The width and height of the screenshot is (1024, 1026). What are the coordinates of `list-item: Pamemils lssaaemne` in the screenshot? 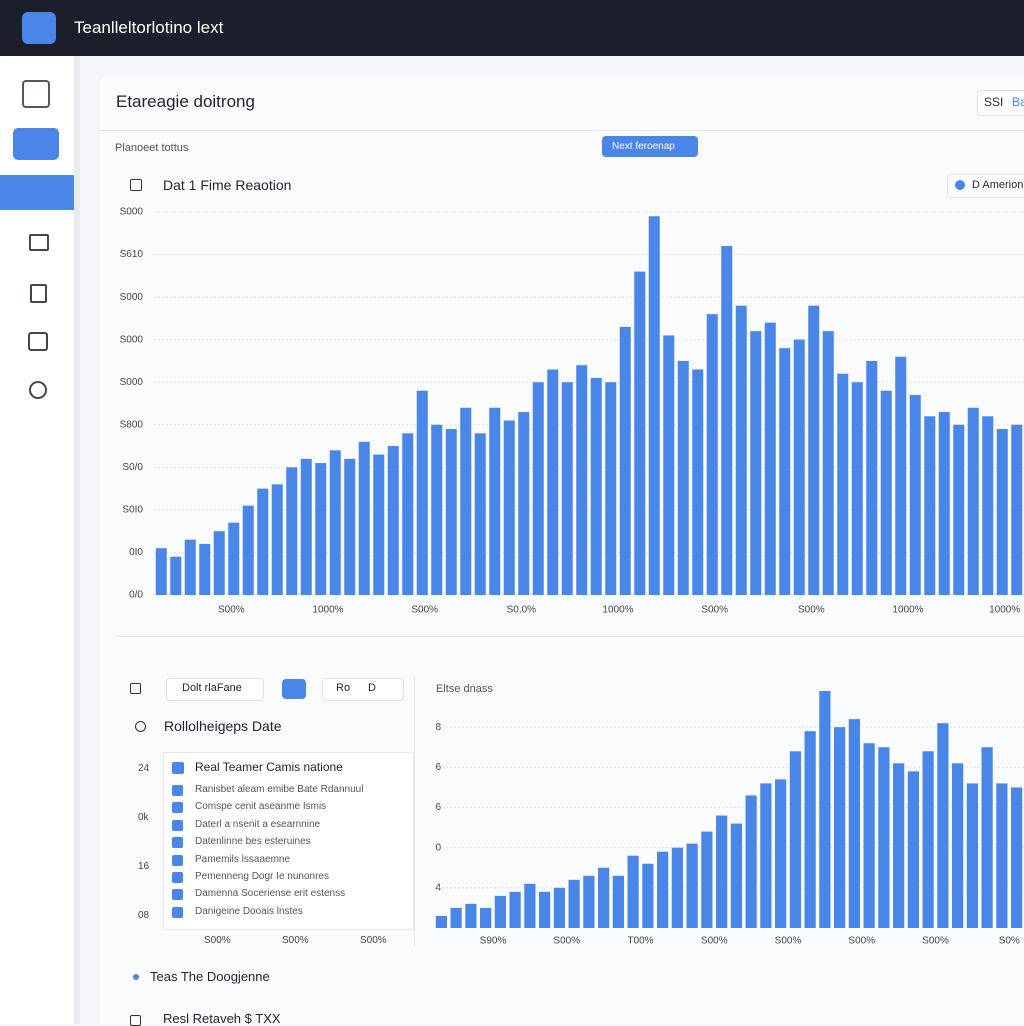 It's located at (243, 859).